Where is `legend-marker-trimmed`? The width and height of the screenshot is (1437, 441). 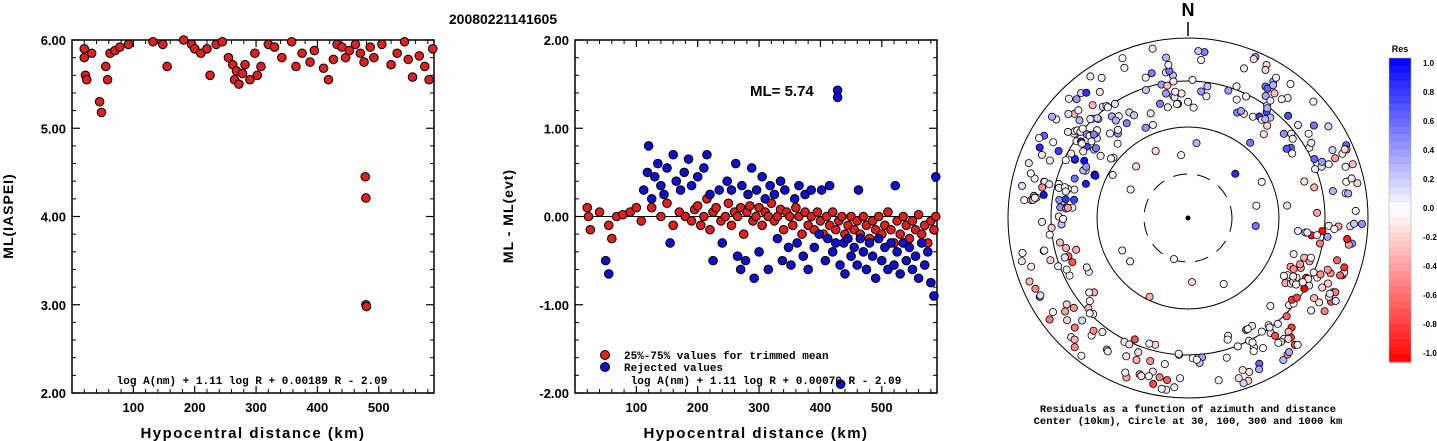
legend-marker-trimmed is located at coordinates (605, 355).